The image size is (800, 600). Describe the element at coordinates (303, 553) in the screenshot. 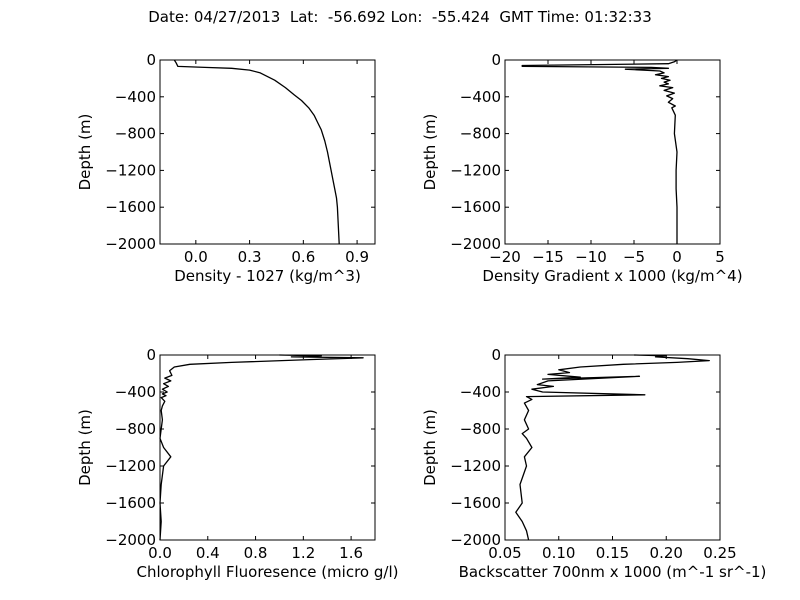

I see `x-tick-label: 1.2` at that location.